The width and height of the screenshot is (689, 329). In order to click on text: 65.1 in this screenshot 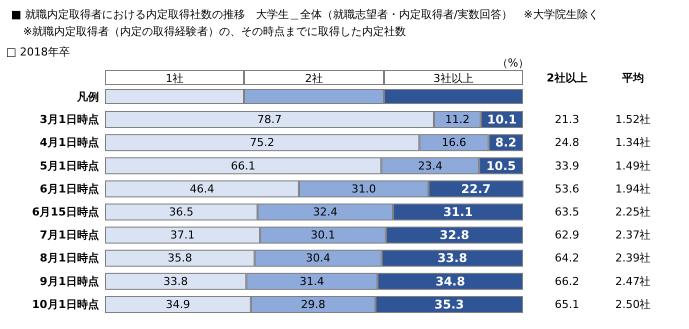, I will do `click(567, 304)`.